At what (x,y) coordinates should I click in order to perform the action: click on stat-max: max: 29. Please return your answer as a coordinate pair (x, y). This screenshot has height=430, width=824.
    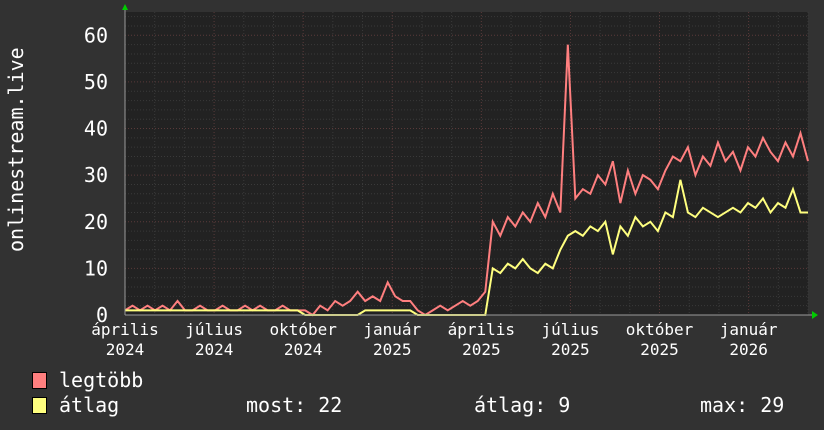
    Looking at the image, I should click on (742, 405).